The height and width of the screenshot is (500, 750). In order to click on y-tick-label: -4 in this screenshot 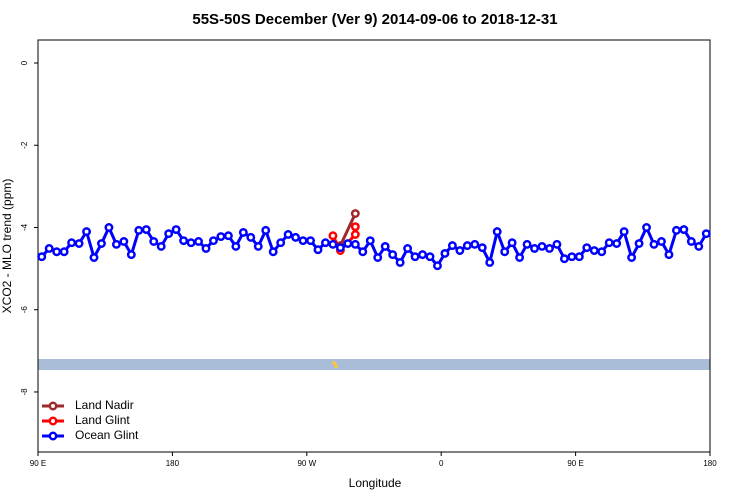, I will do `click(24, 227)`.